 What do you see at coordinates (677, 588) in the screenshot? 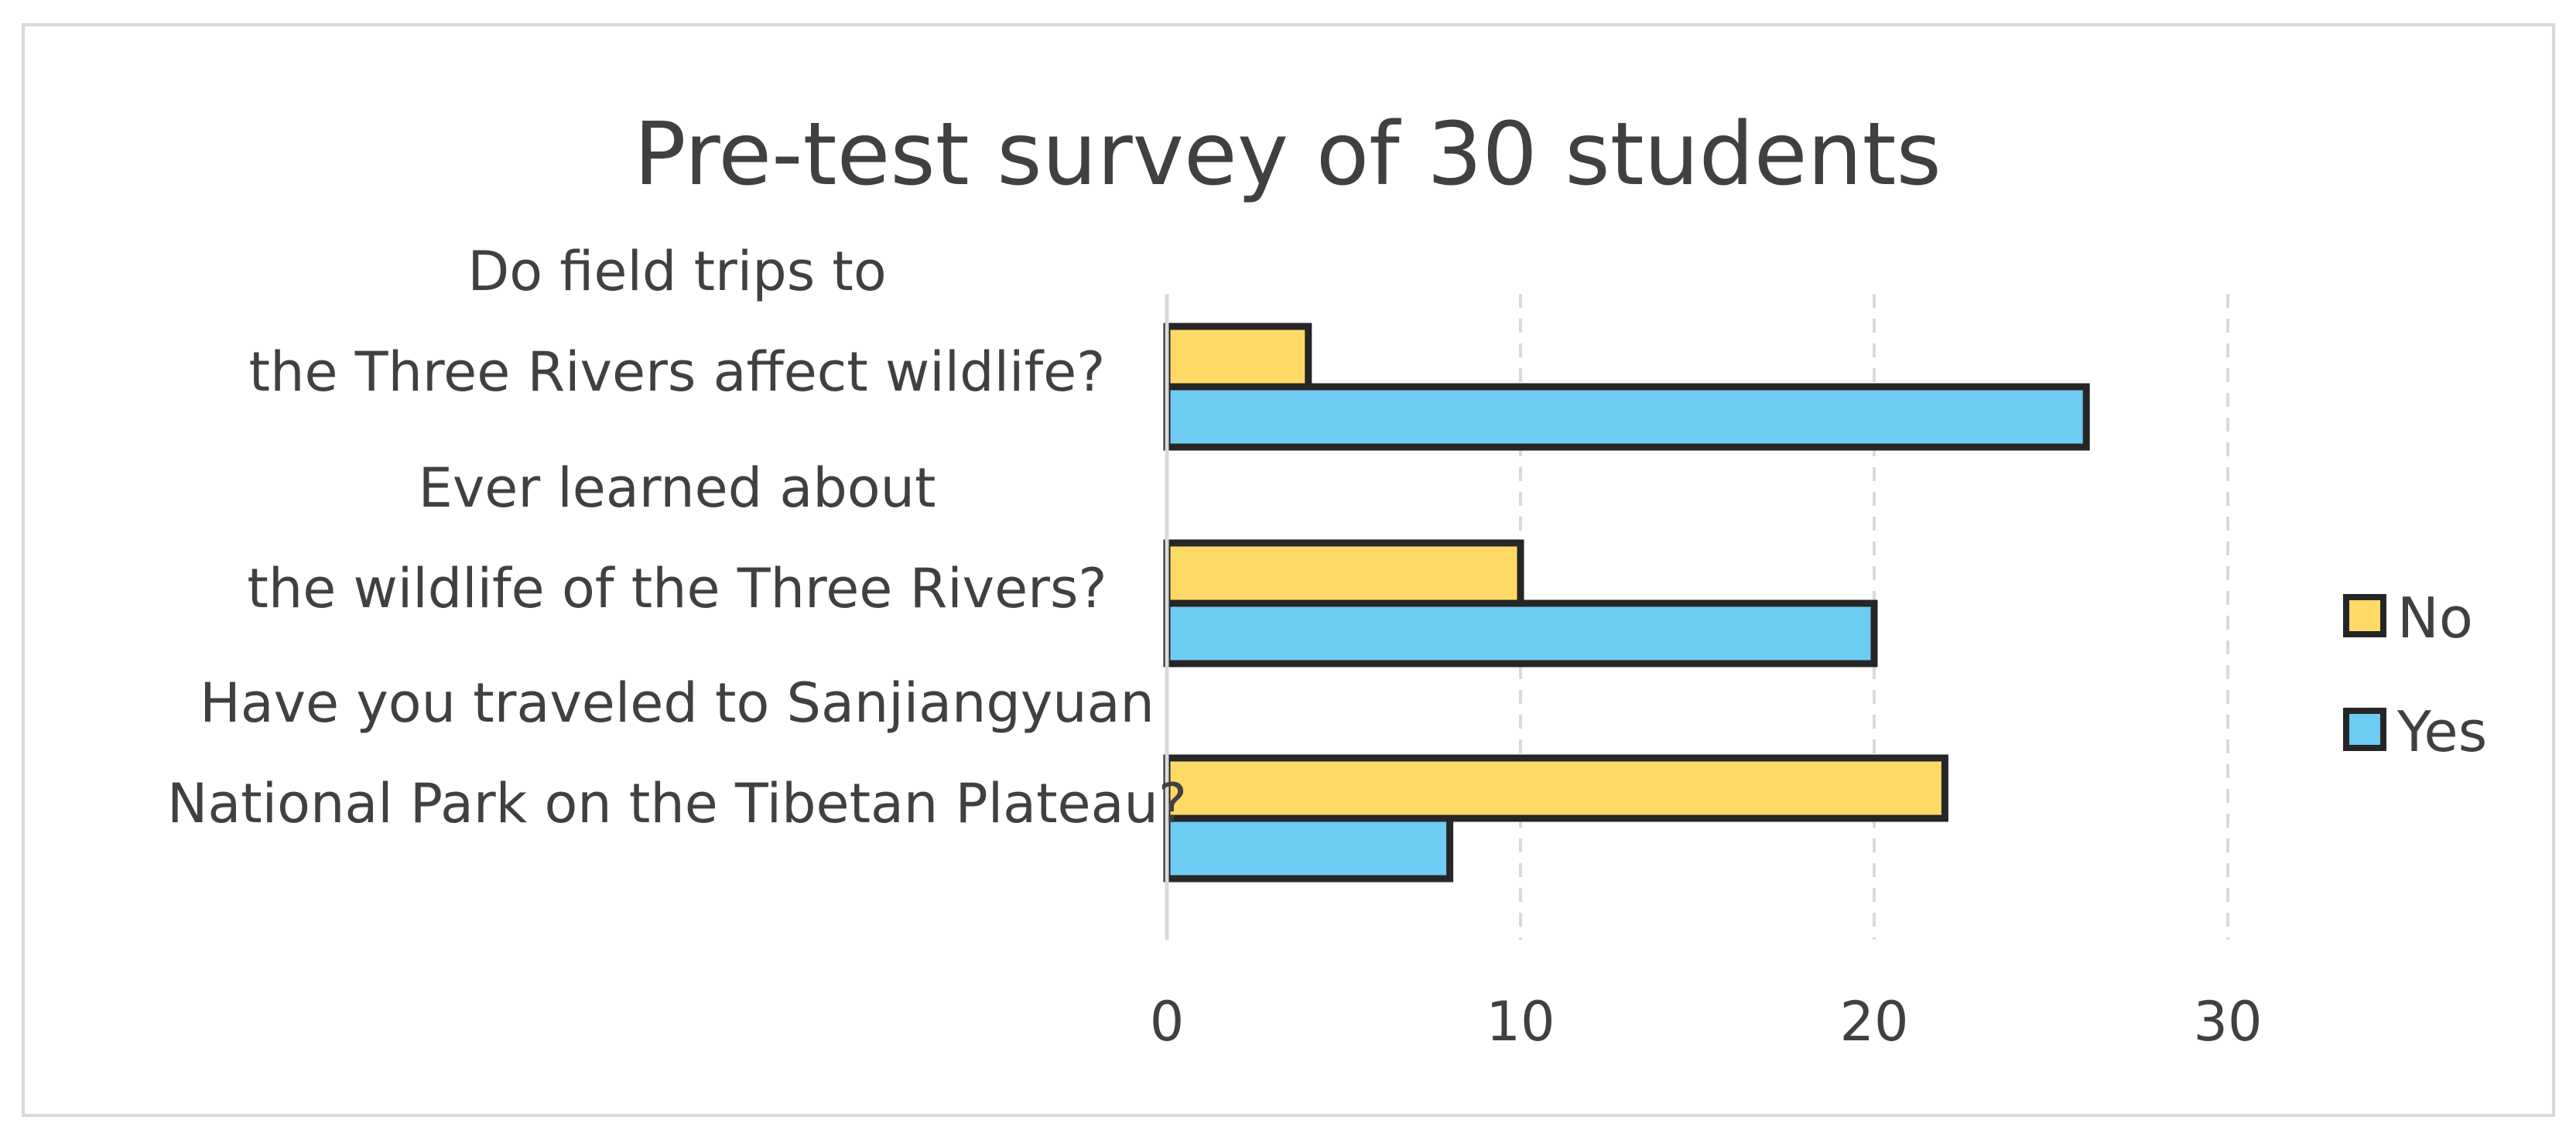
I see `category-label-1-line-1: the wildlife of the Three Rivers?` at bounding box center [677, 588].